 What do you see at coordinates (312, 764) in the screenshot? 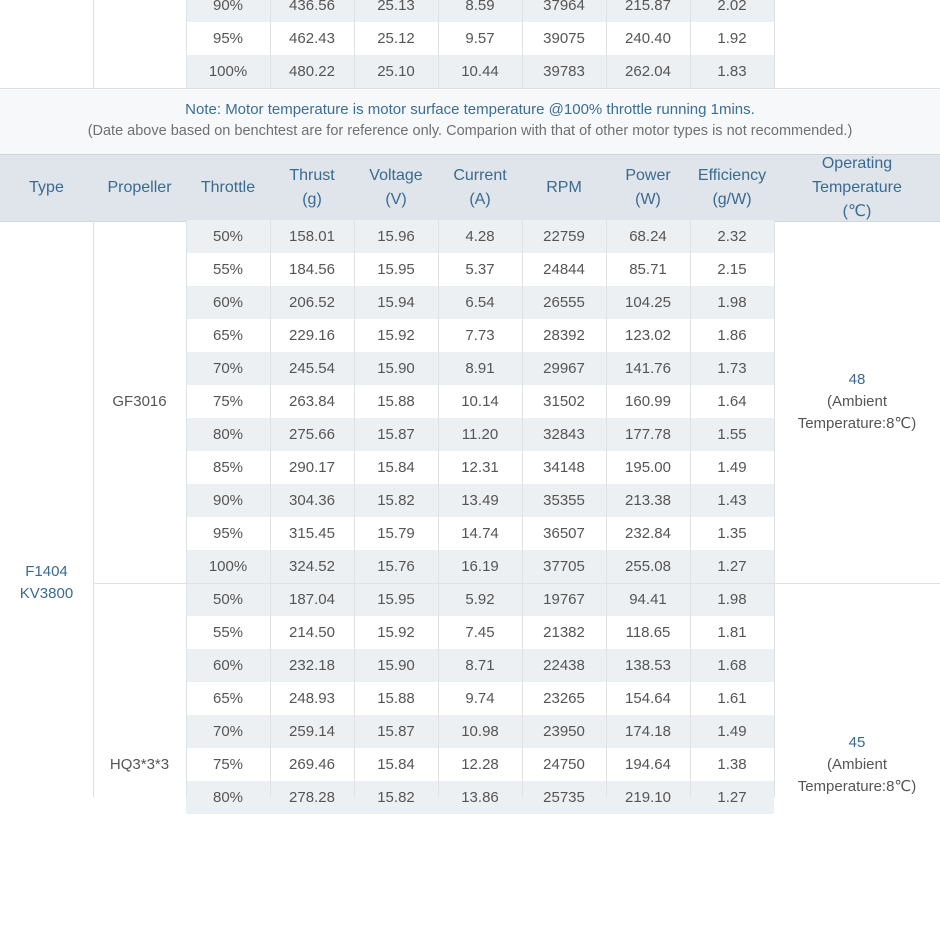
I see `table-cell: 269.46` at bounding box center [312, 764].